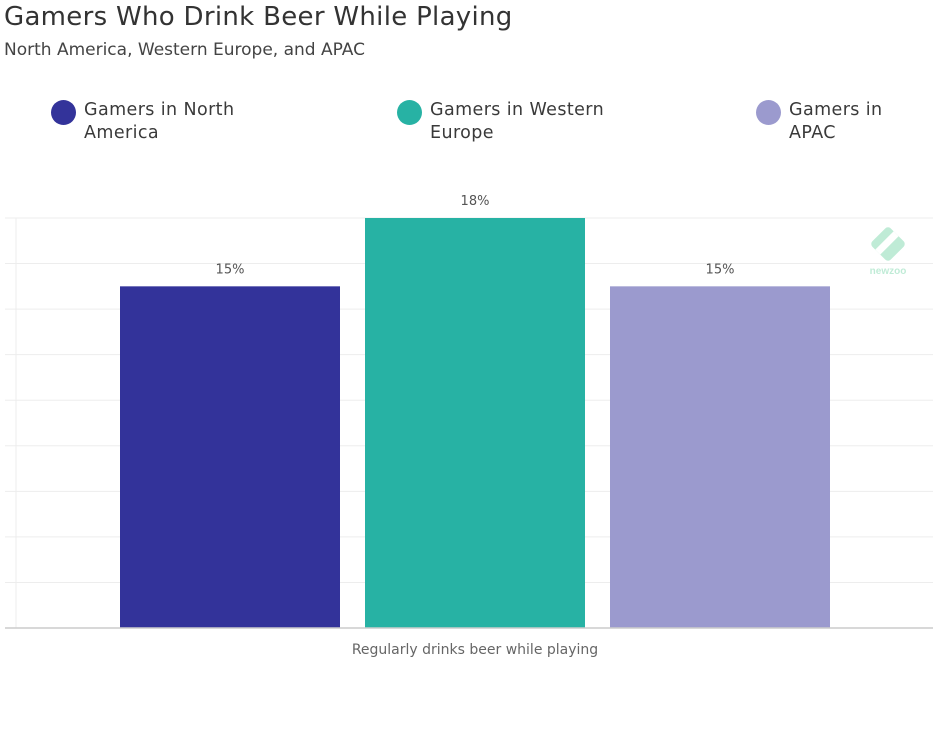  I want to click on legend-label: Gamers in North America, so click(159, 121).